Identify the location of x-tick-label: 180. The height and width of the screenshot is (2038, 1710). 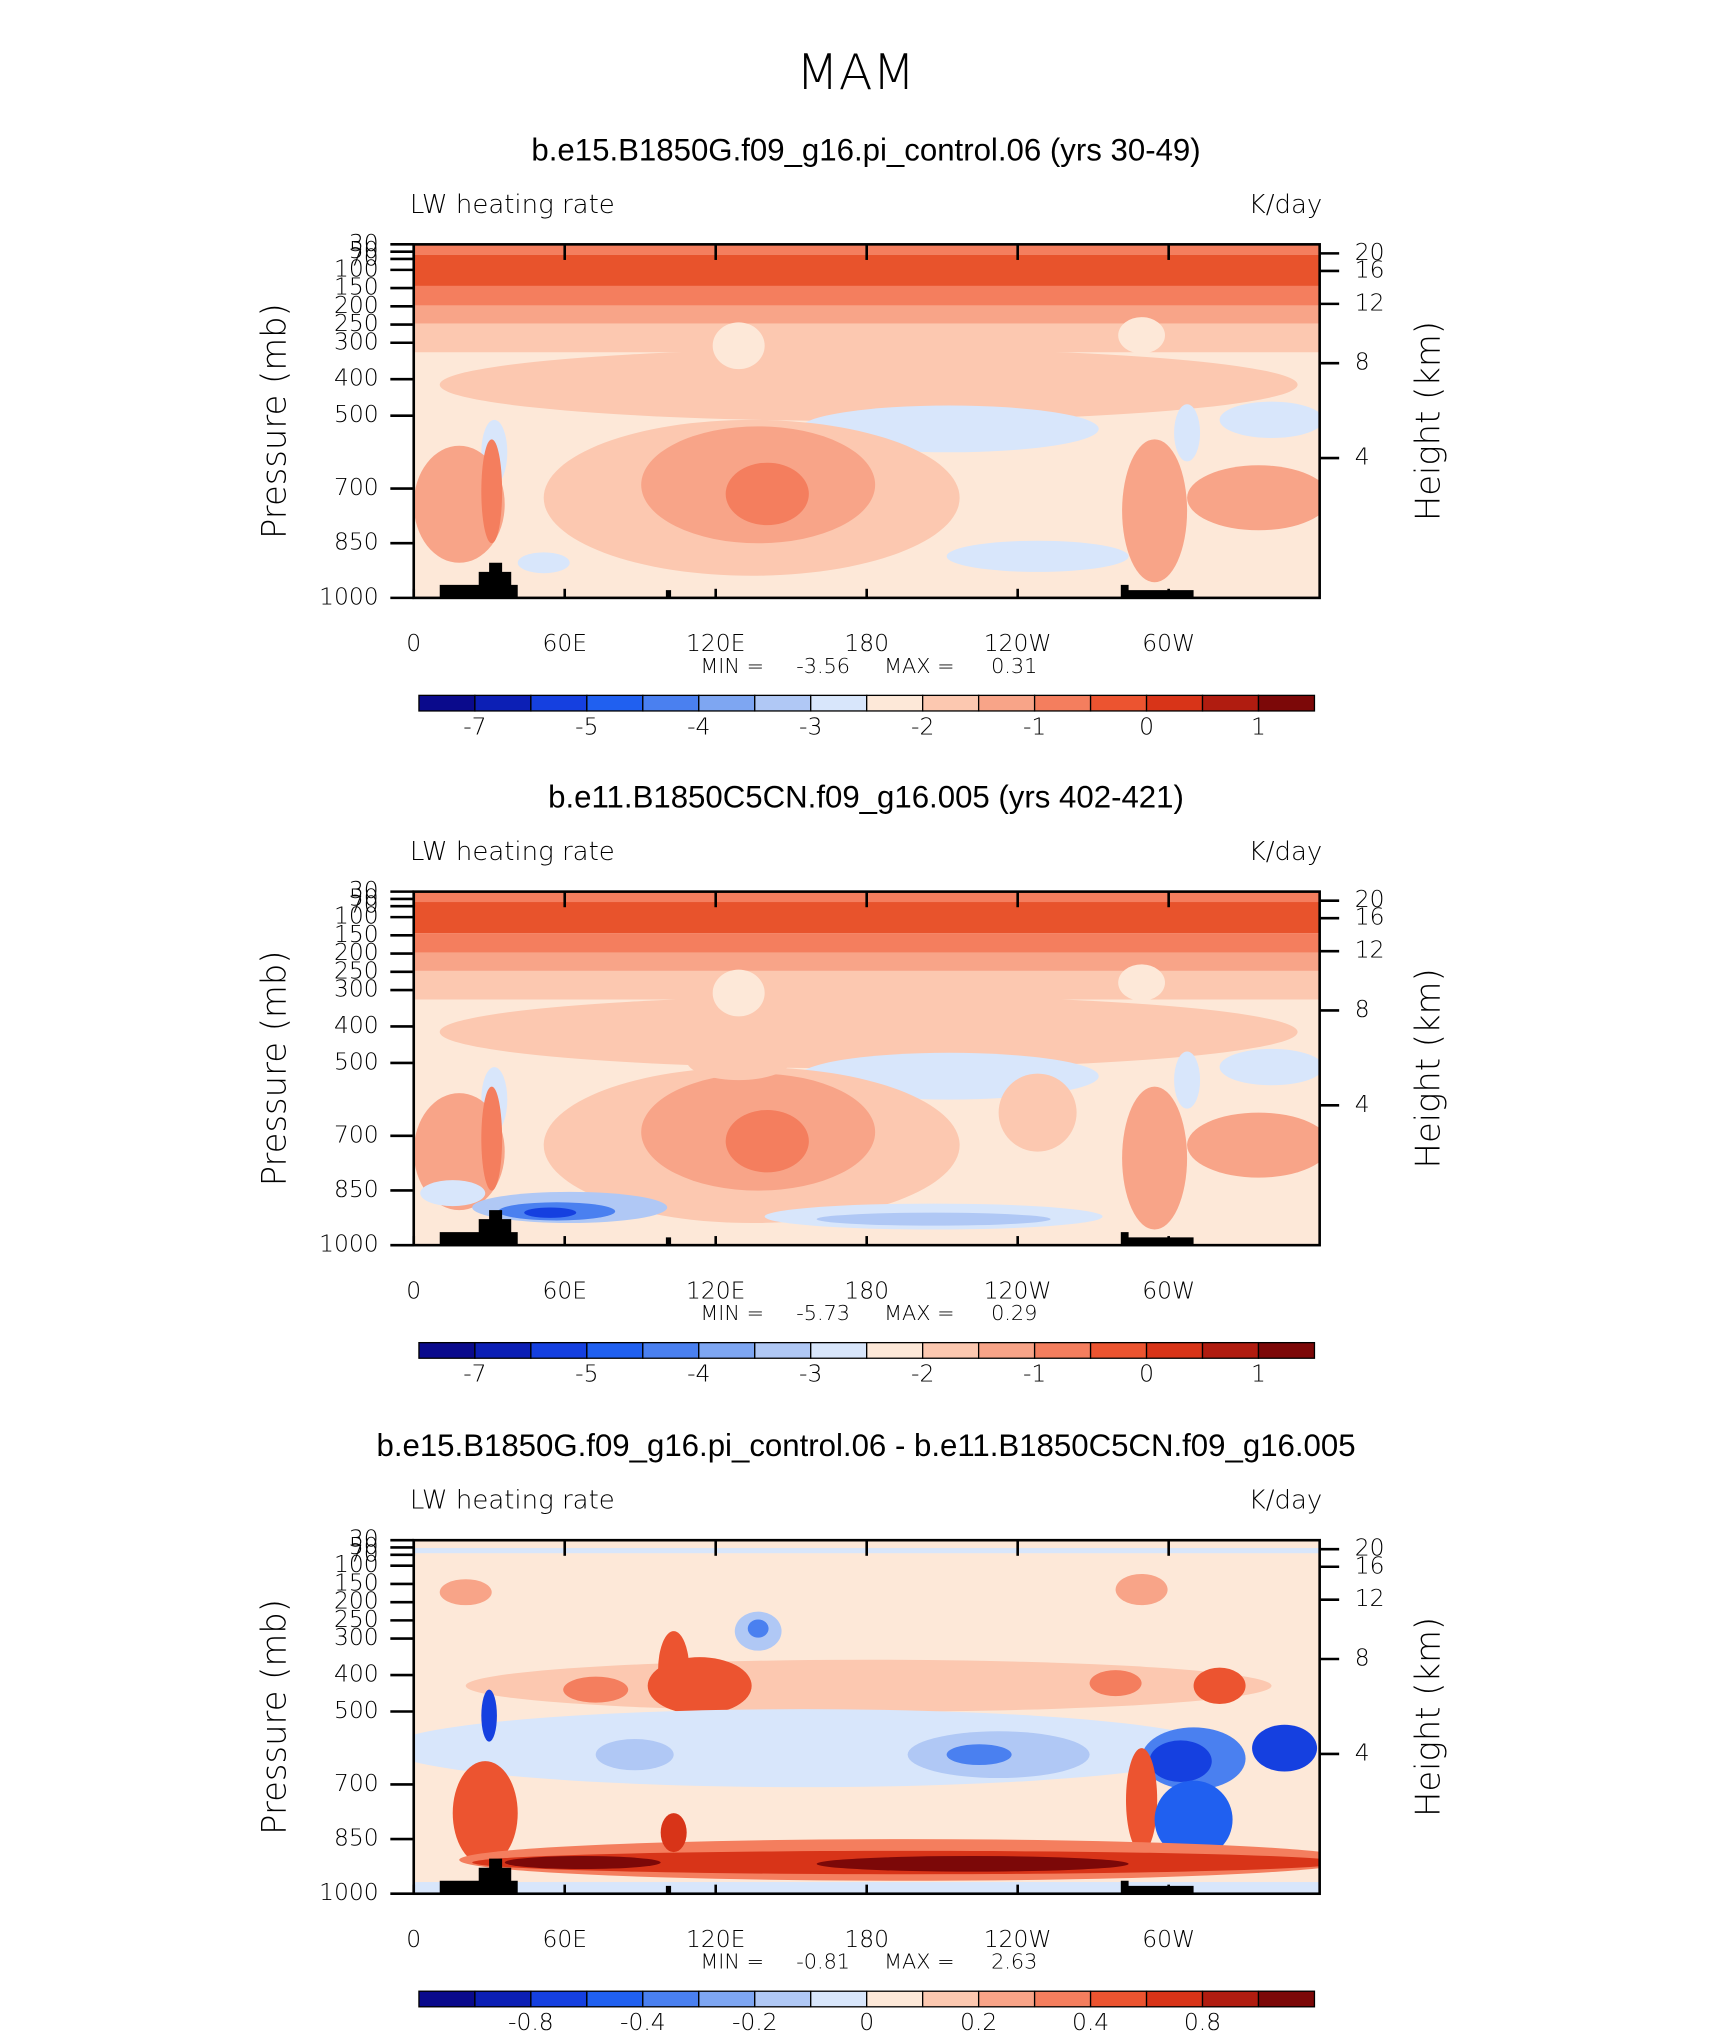
(866, 1290).